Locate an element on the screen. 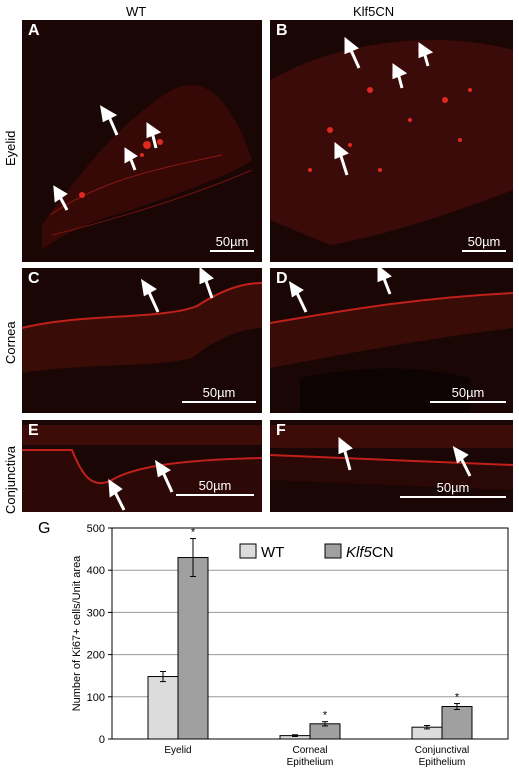 This screenshot has height=774, width=519. scale-line-f is located at coordinates (453, 497).